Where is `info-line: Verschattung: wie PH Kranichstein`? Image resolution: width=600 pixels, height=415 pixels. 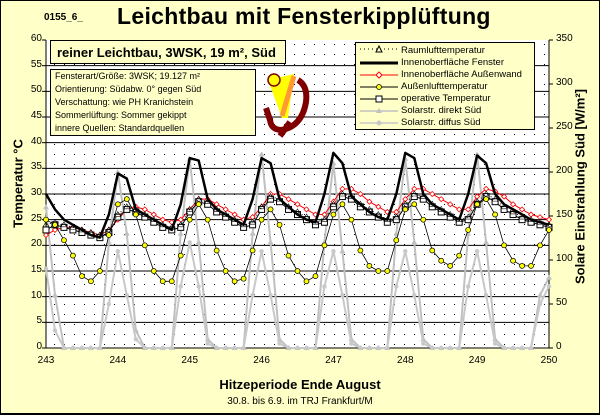 info-line: Verschattung: wie PH Kranichstein is located at coordinates (124, 102).